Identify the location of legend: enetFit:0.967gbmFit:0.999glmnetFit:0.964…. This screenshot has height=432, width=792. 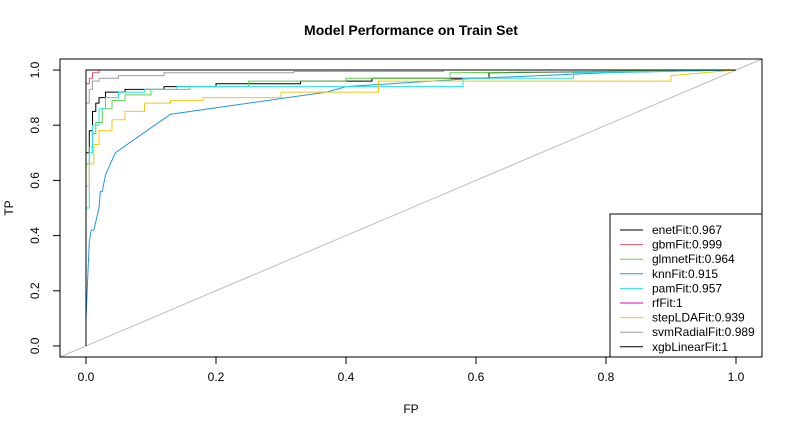
(686, 285).